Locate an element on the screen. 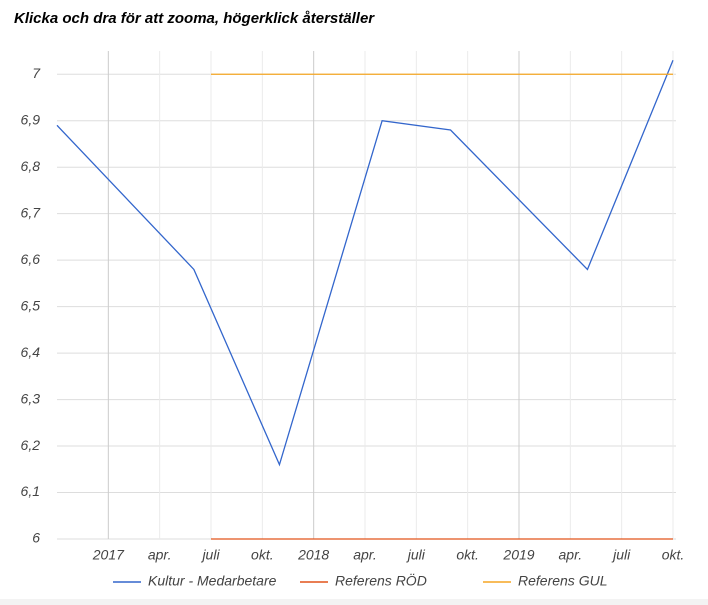 Image resolution: width=708 pixels, height=605 pixels. footer-strip is located at coordinates (354, 602).